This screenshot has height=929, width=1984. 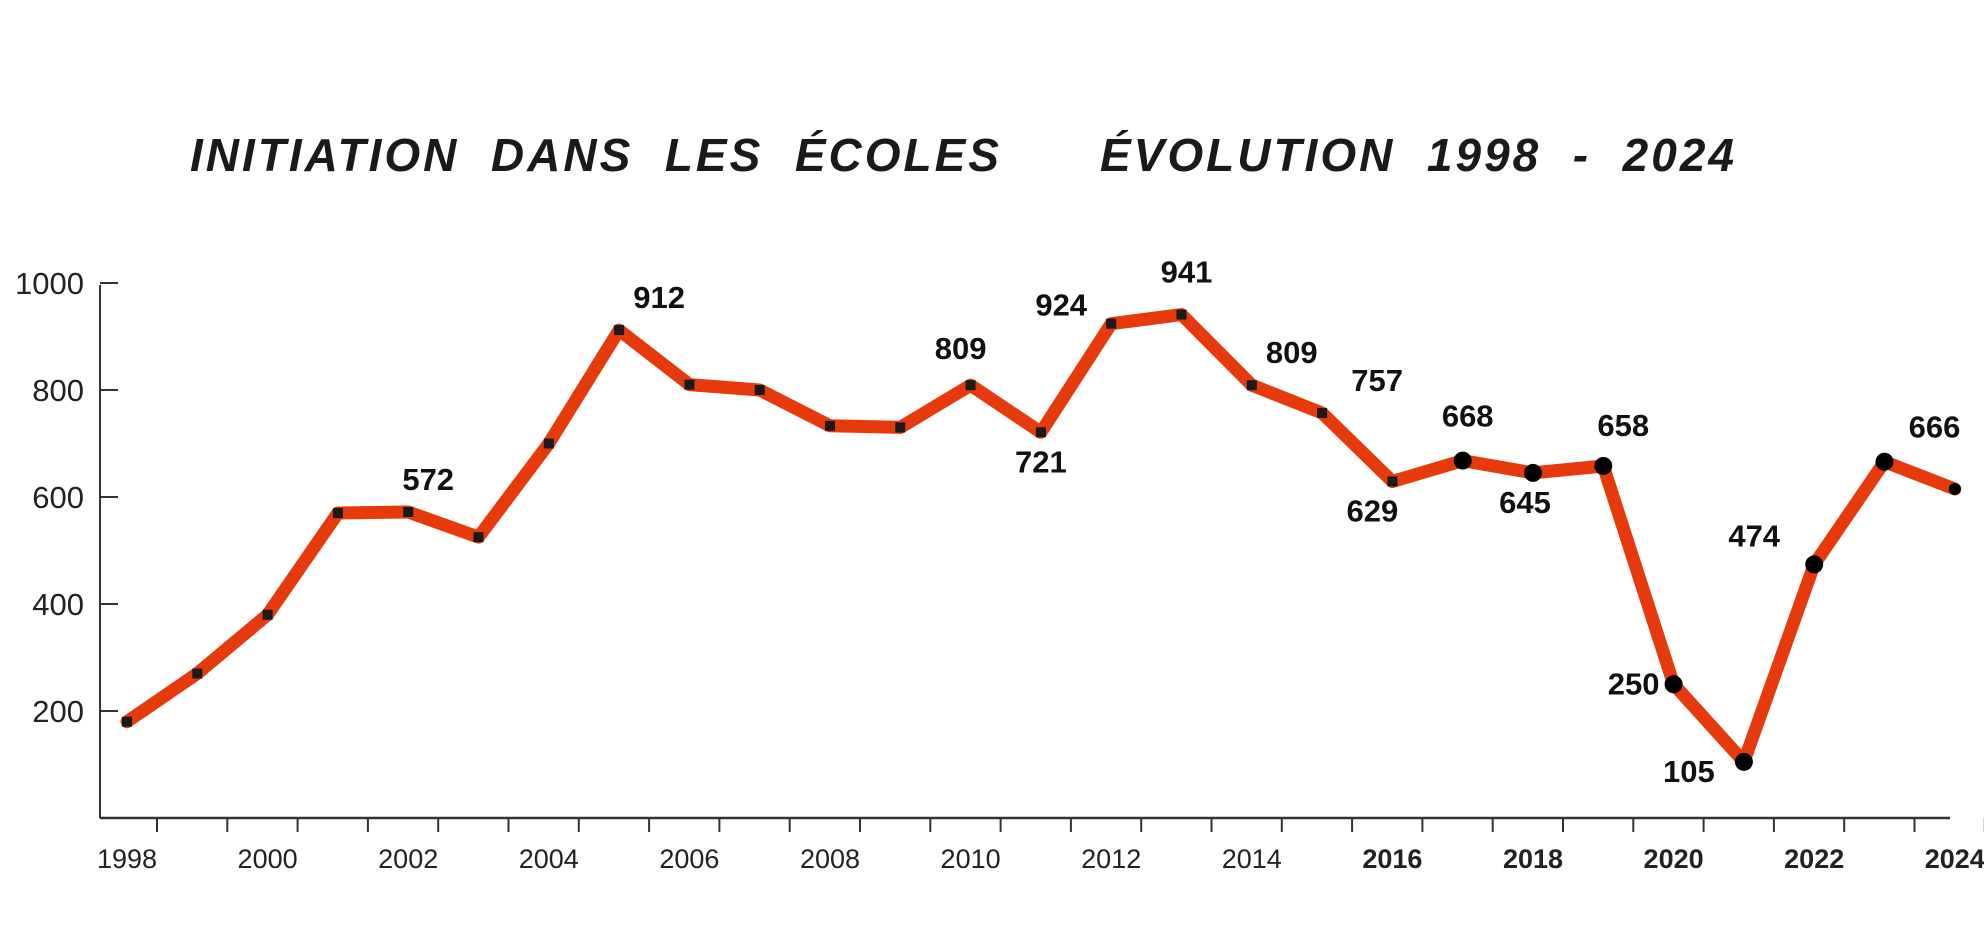 What do you see at coordinates (49, 283) in the screenshot?
I see `y-tick-label: 1000` at bounding box center [49, 283].